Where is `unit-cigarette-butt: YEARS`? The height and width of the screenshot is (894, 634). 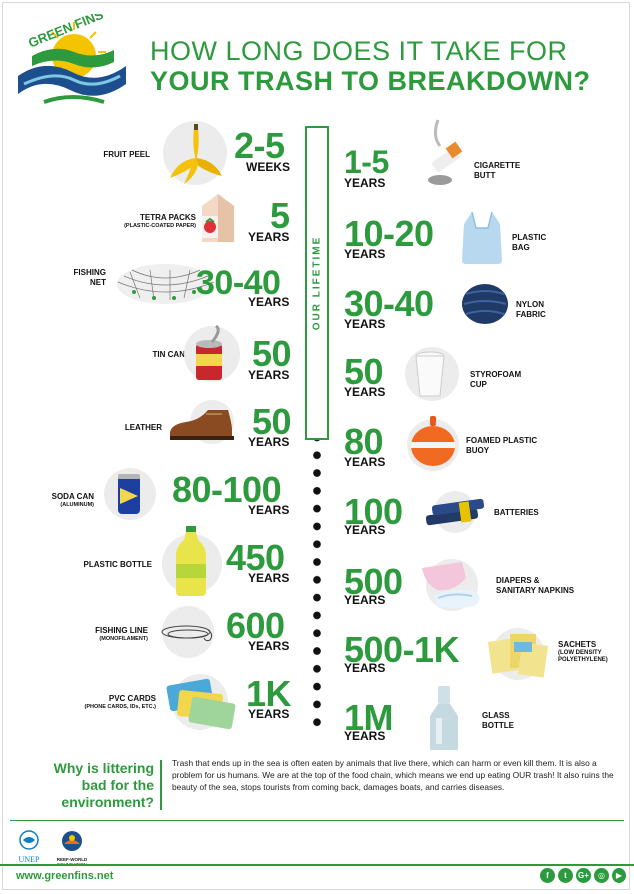 unit-cigarette-butt: YEARS is located at coordinates (365, 183).